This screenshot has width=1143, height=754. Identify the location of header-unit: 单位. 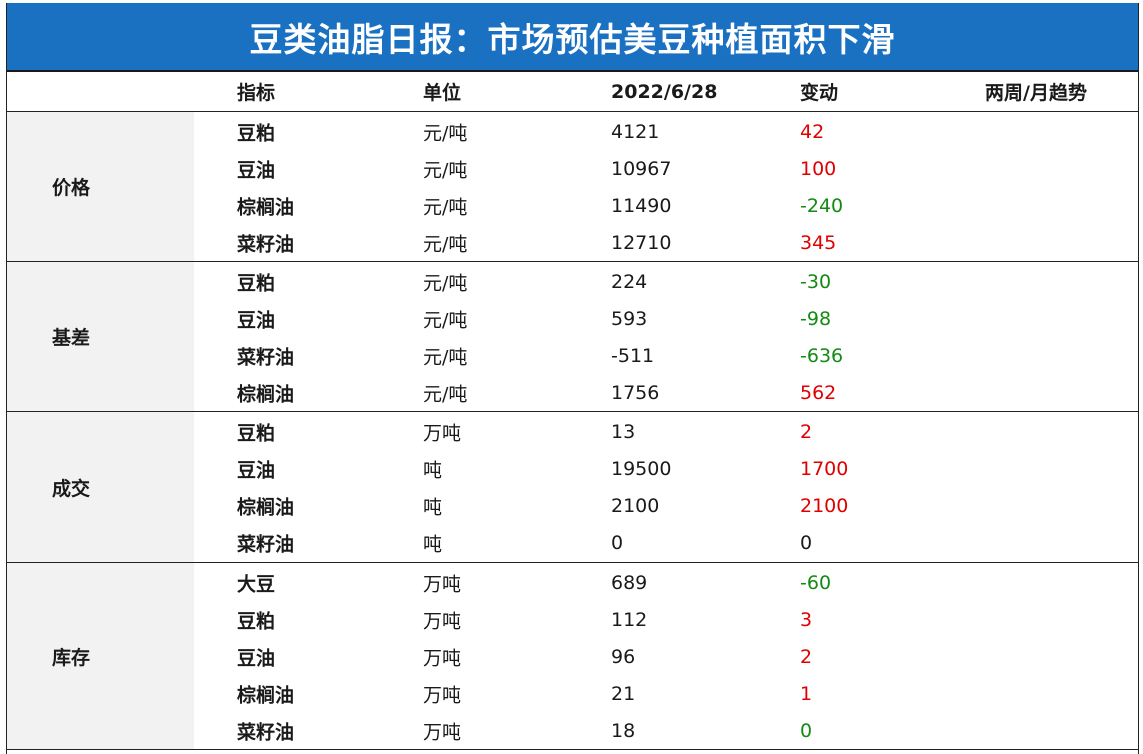
(442, 93).